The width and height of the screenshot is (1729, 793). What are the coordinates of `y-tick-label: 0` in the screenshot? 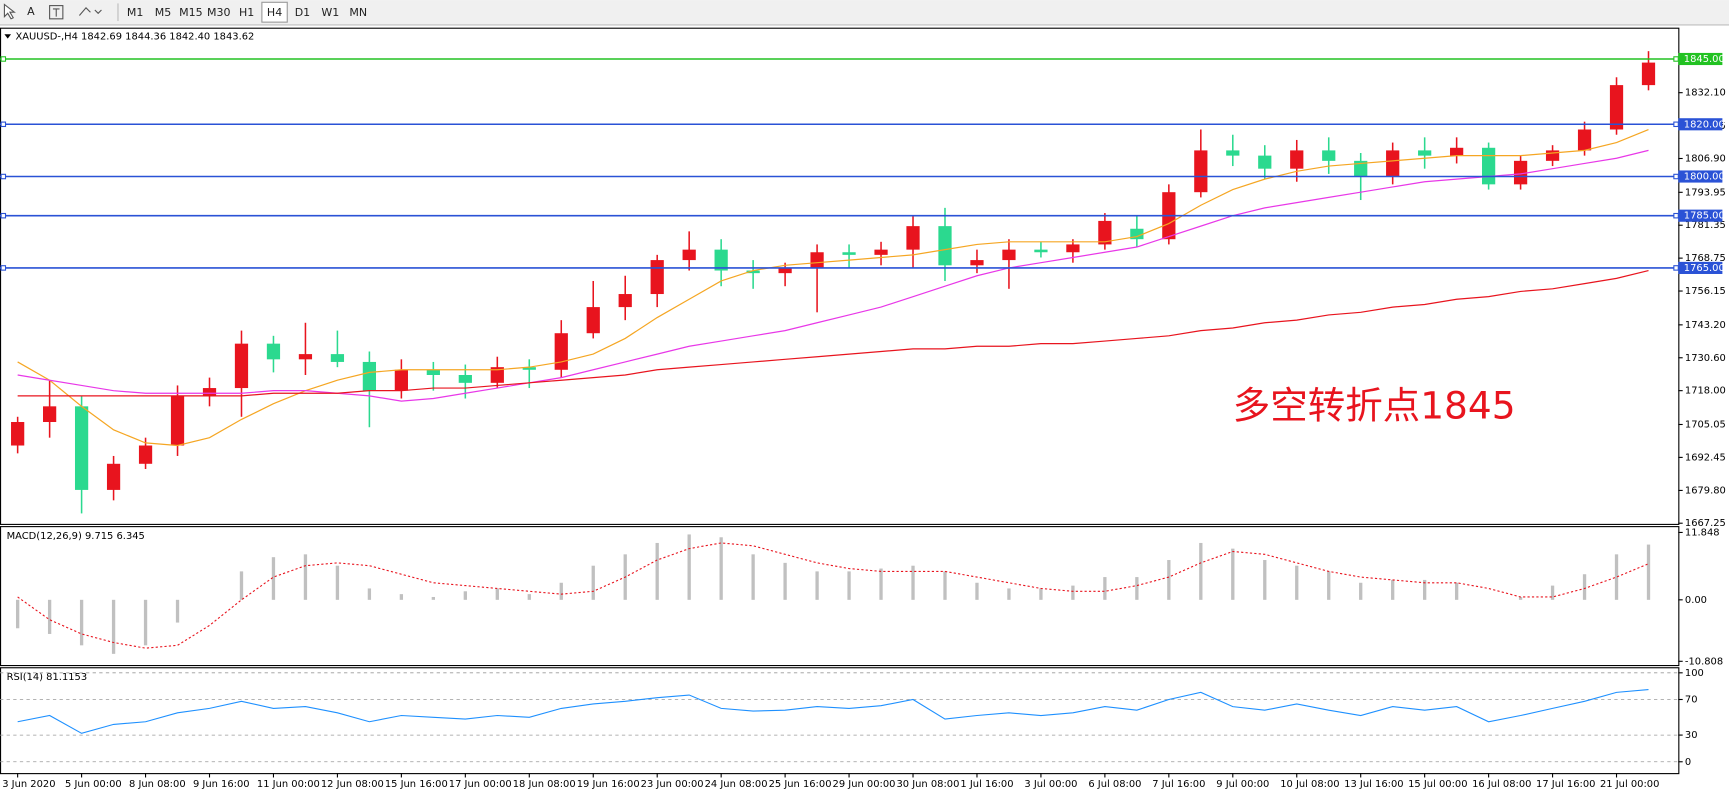 It's located at (1688, 762).